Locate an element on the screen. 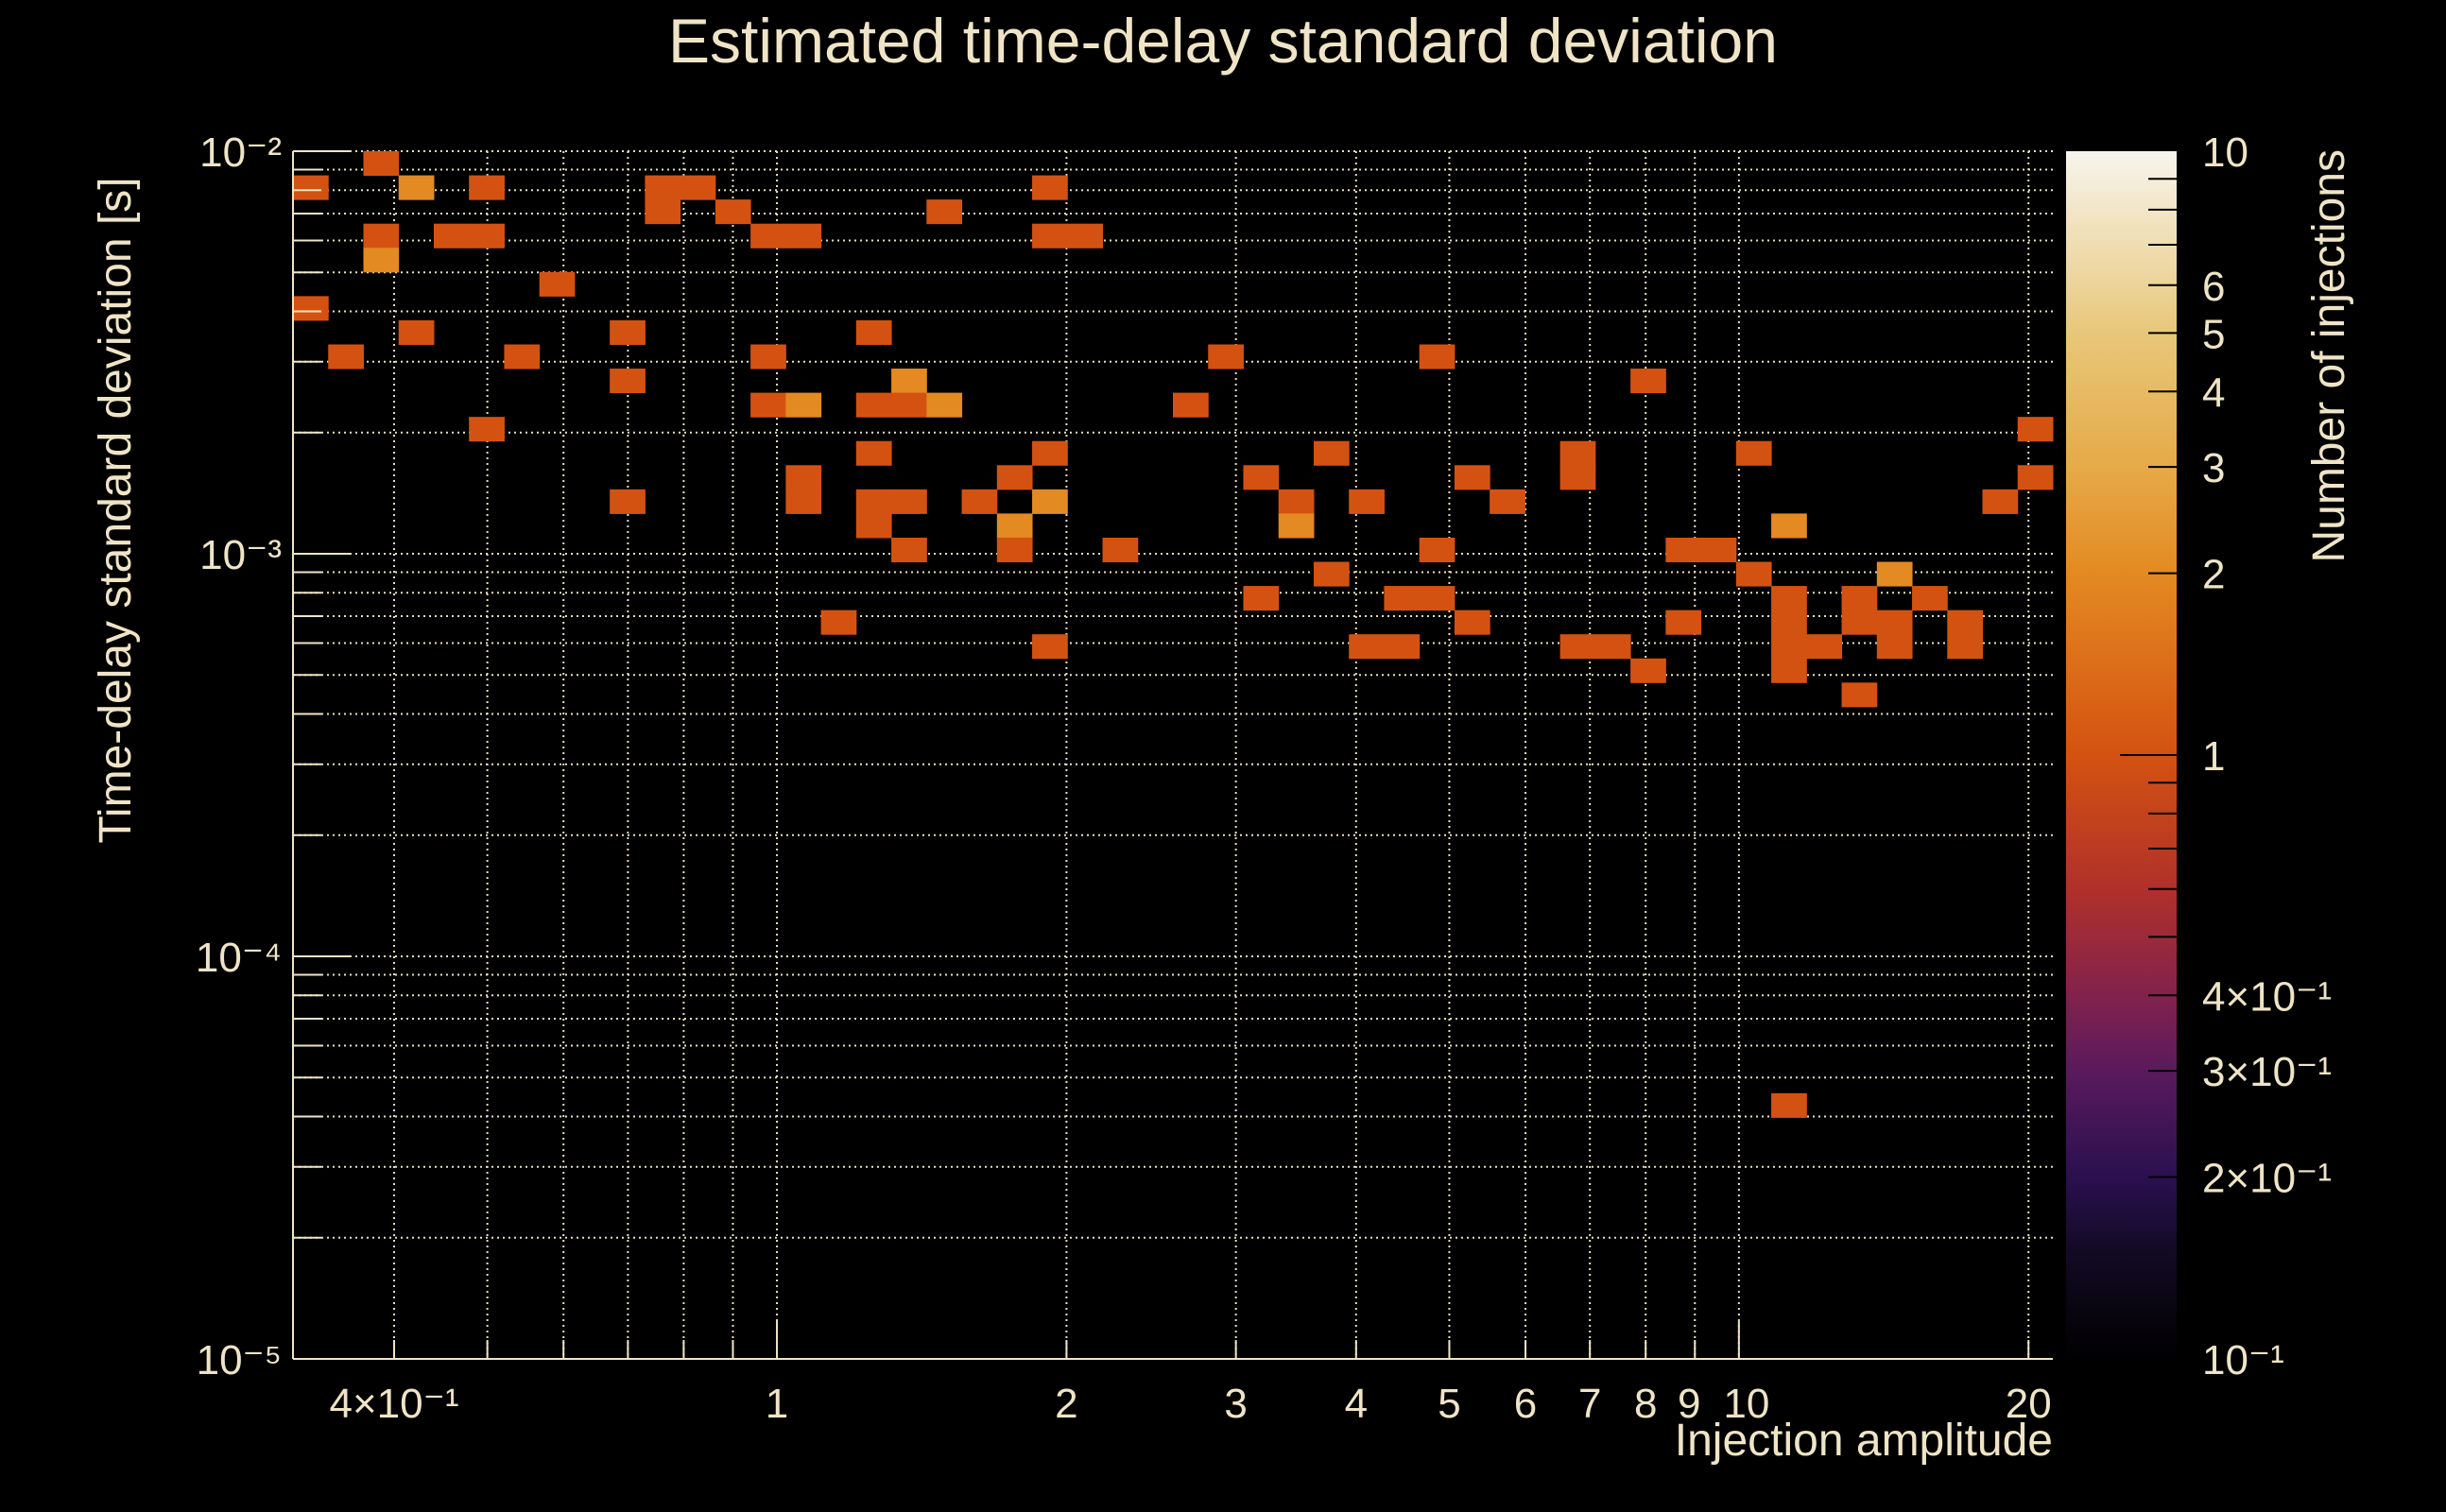  colorbar-tick-label: 3×10⁻¹ is located at coordinates (2267, 1072).